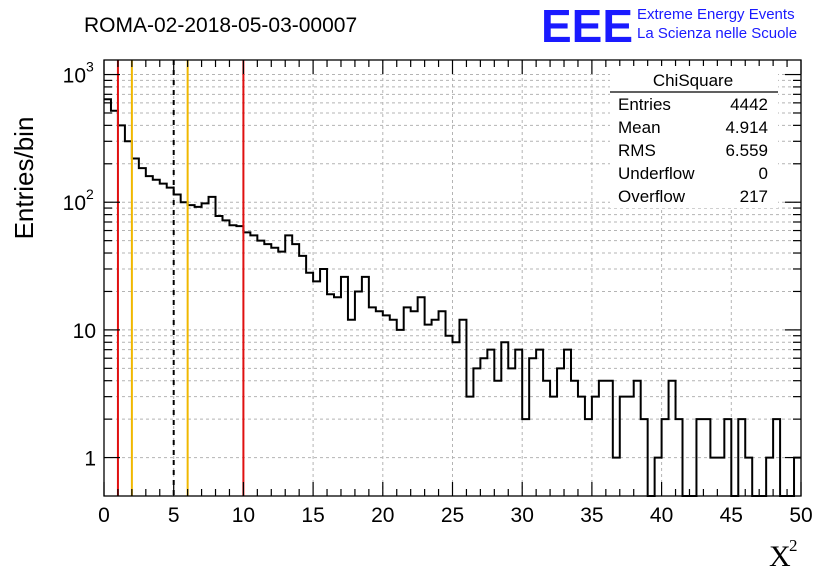  Describe the element at coordinates (90, 67) in the screenshot. I see `y-tick-label-exp: 3` at that location.